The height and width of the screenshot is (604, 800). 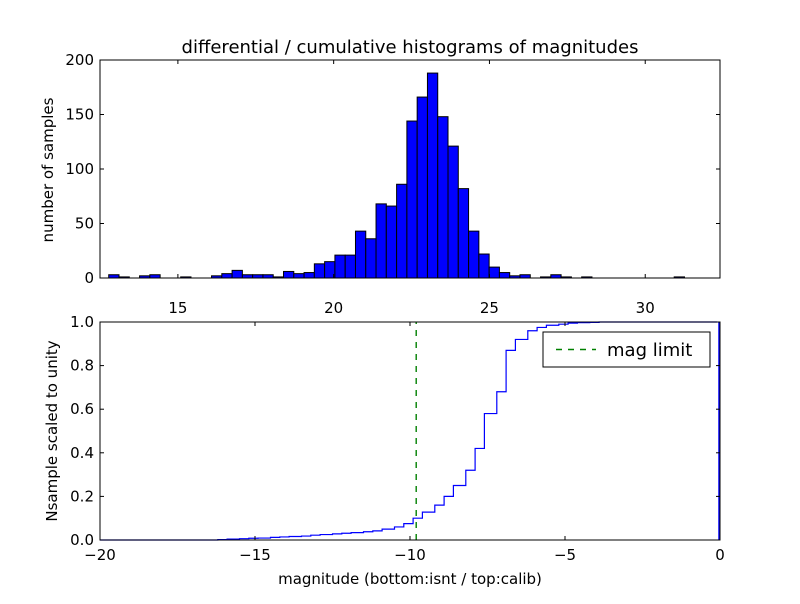 What do you see at coordinates (79, 169) in the screenshot?
I see `histogram-y-tick-label: 100` at bounding box center [79, 169].